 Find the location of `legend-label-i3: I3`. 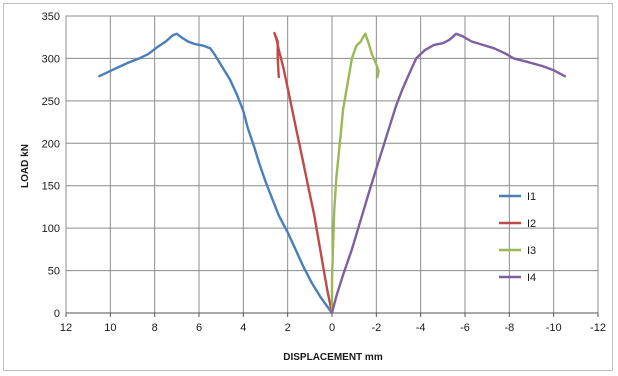

legend-label-i3: I3 is located at coordinates (531, 251).